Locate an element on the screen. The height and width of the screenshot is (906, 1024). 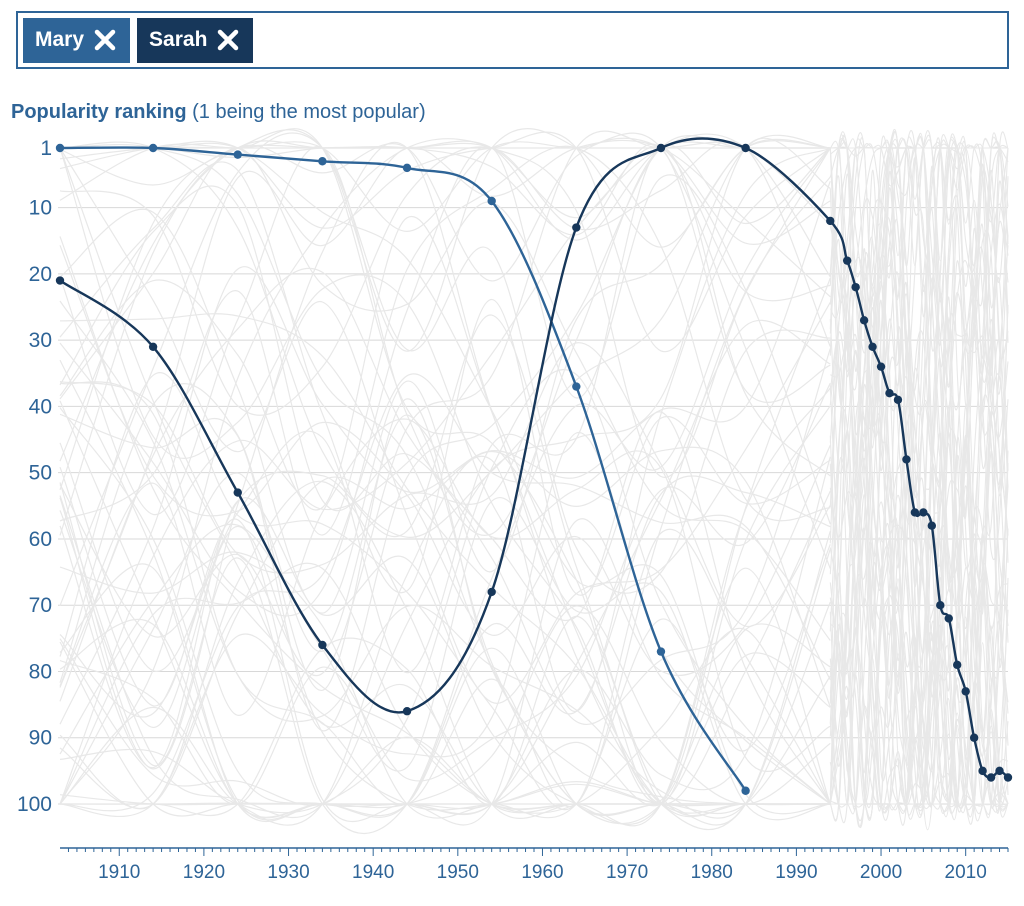
chart-title-rest: (1 being the most popular) is located at coordinates (306, 112).